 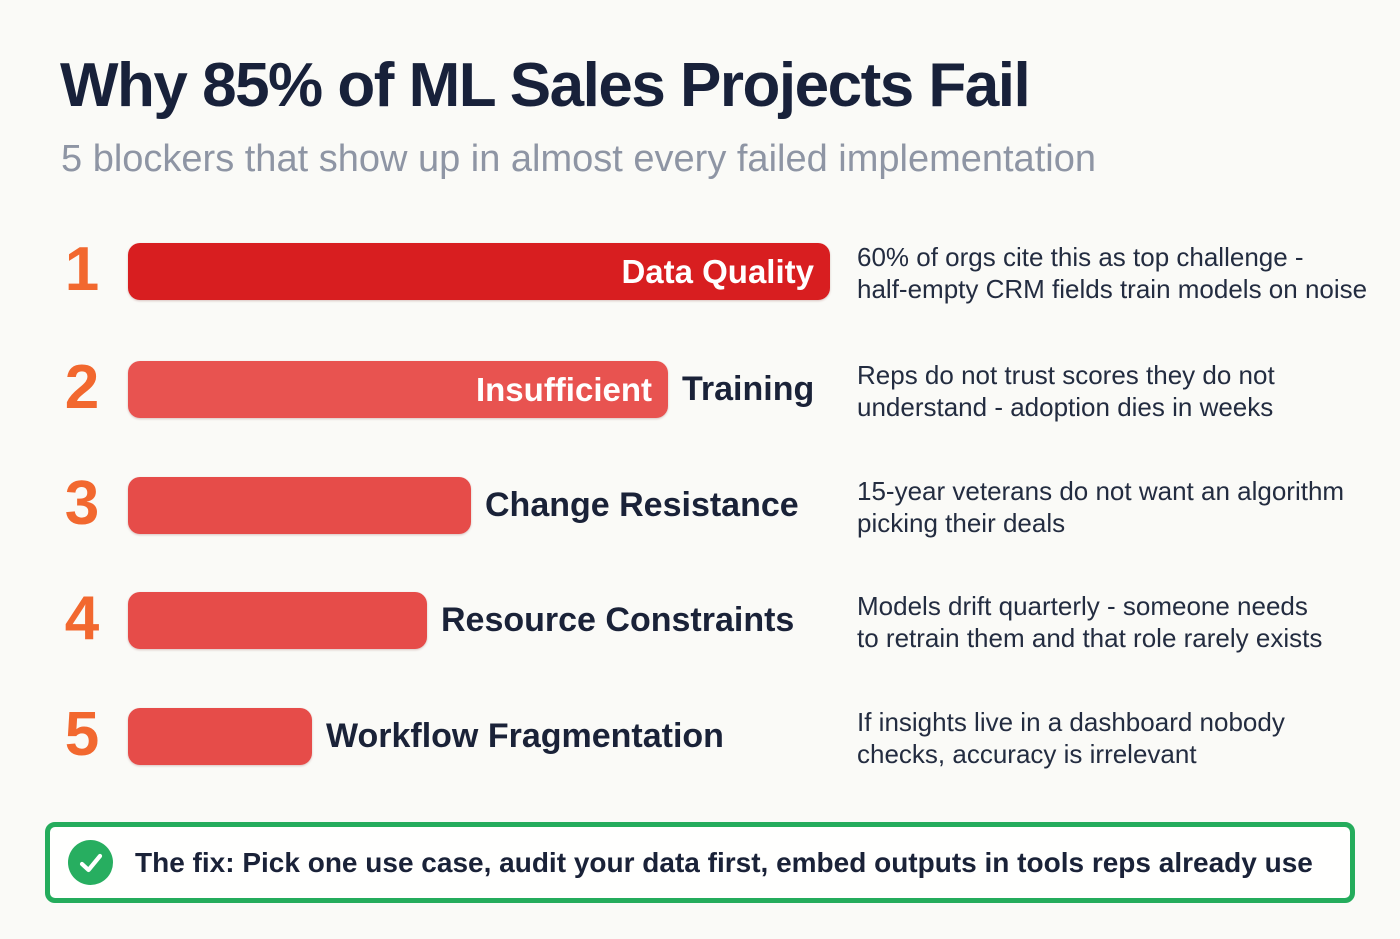 What do you see at coordinates (748, 389) in the screenshot?
I see `bar-label-outside: Training` at bounding box center [748, 389].